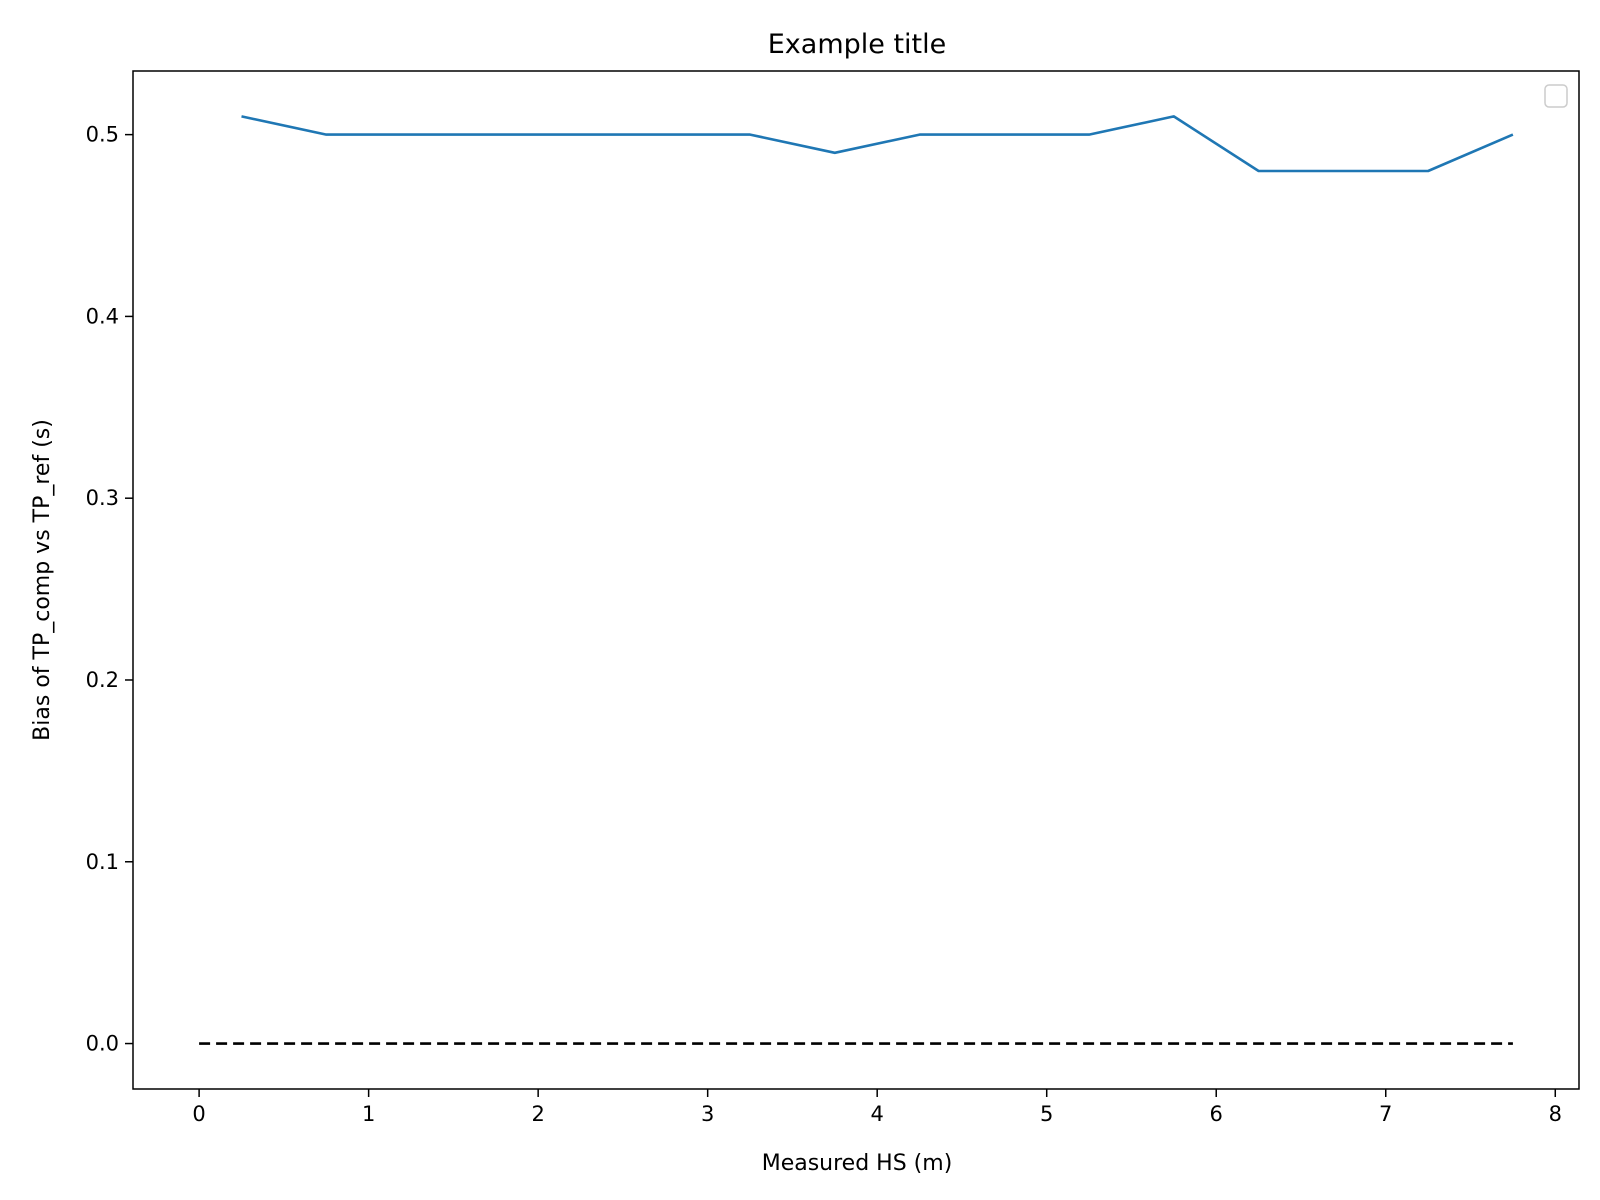  Describe the element at coordinates (707, 1114) in the screenshot. I see `x-tick-label: 3` at that location.